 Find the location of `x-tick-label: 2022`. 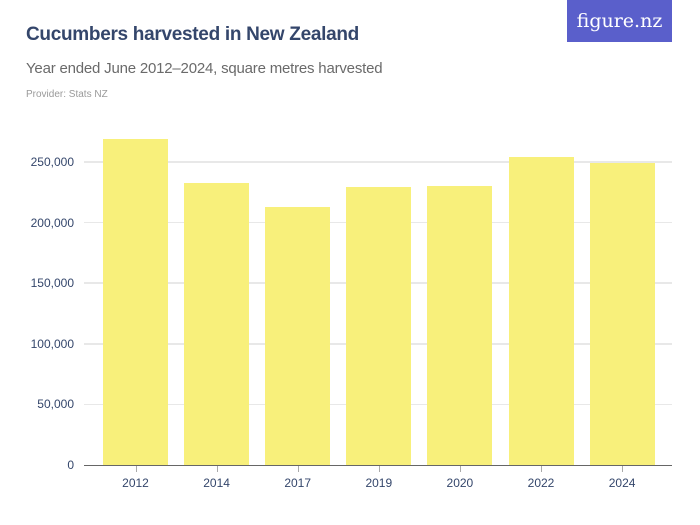

x-tick-label: 2022 is located at coordinates (541, 483).